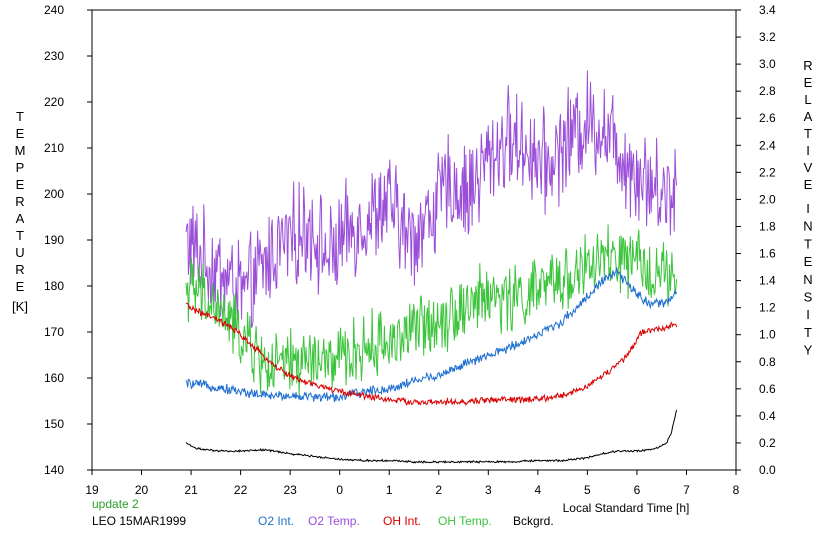 The image size is (828, 535). What do you see at coordinates (20, 306) in the screenshot?
I see `y-left-axis-unit: [K]` at bounding box center [20, 306].